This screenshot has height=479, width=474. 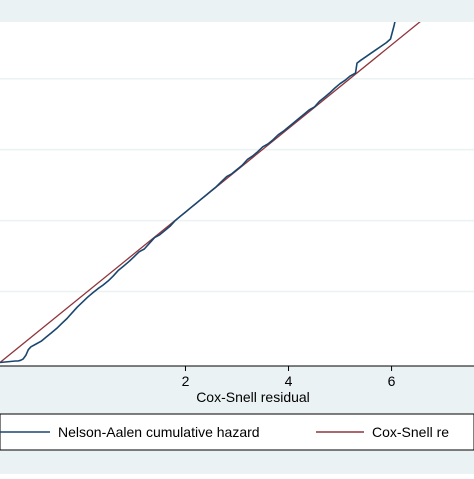 I want to click on x-axis-ticks: 2 4 6, so click(x=289, y=377).